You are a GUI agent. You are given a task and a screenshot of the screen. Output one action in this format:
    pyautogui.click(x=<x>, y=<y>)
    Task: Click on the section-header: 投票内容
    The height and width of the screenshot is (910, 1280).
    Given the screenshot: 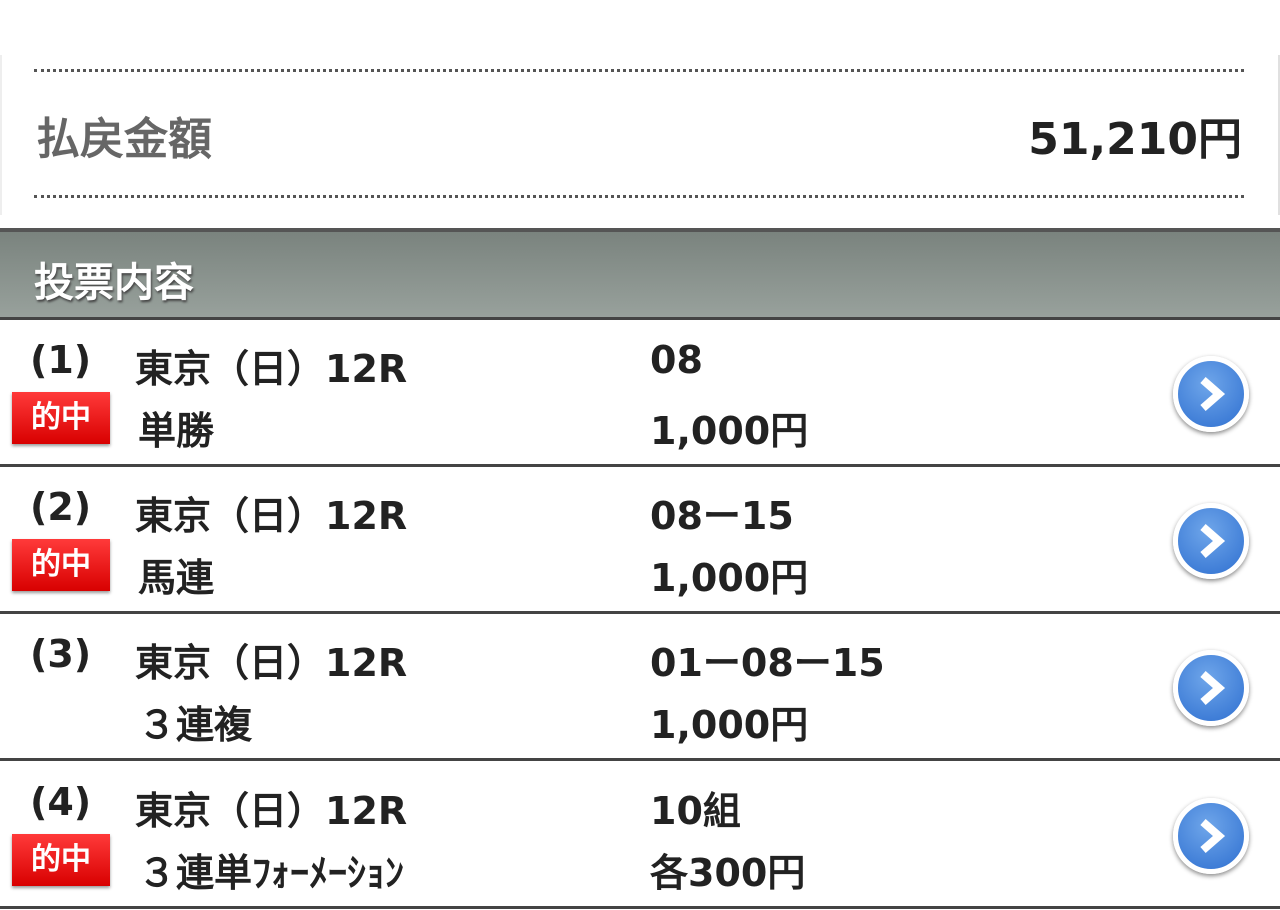 What is the action you would take?
    pyautogui.click(x=640, y=274)
    